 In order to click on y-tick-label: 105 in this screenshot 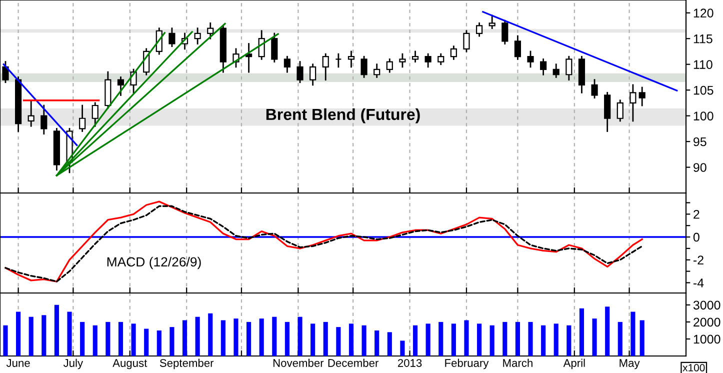, I will do `click(704, 90)`.